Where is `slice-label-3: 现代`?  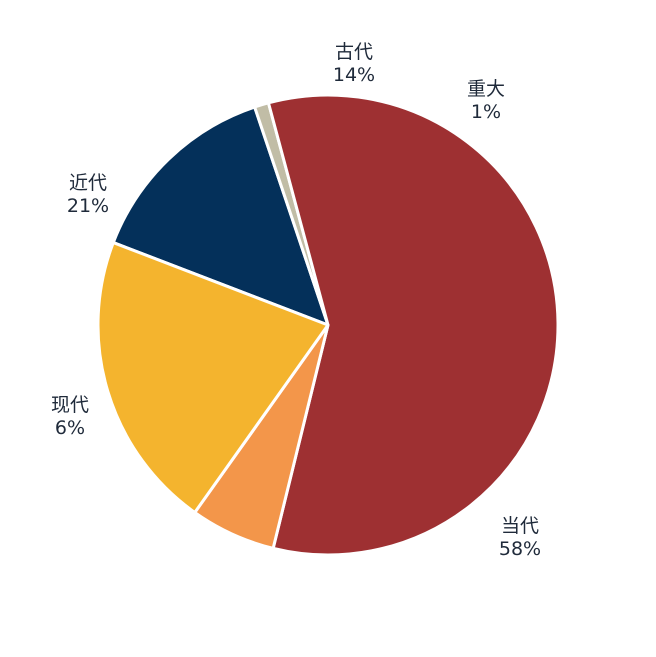 slice-label-3: 现代 is located at coordinates (70, 405).